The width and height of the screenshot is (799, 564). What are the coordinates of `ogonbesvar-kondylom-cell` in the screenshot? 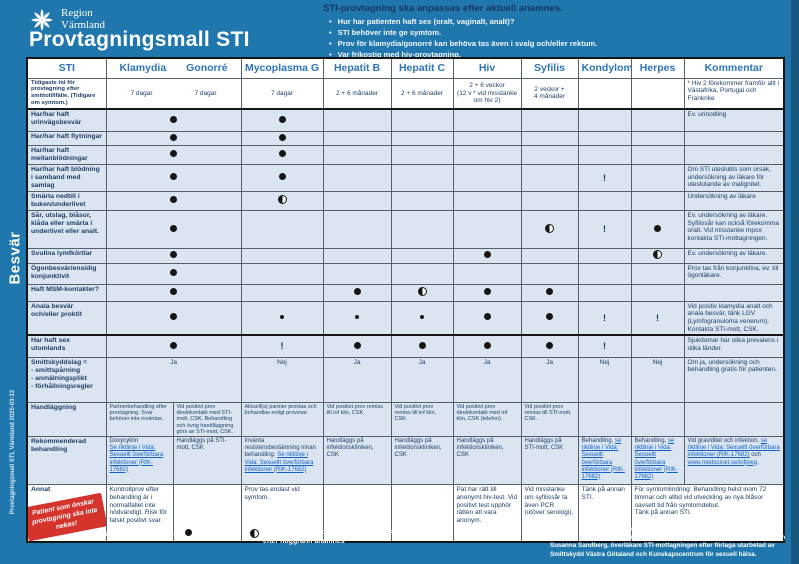 It's located at (604, 273).